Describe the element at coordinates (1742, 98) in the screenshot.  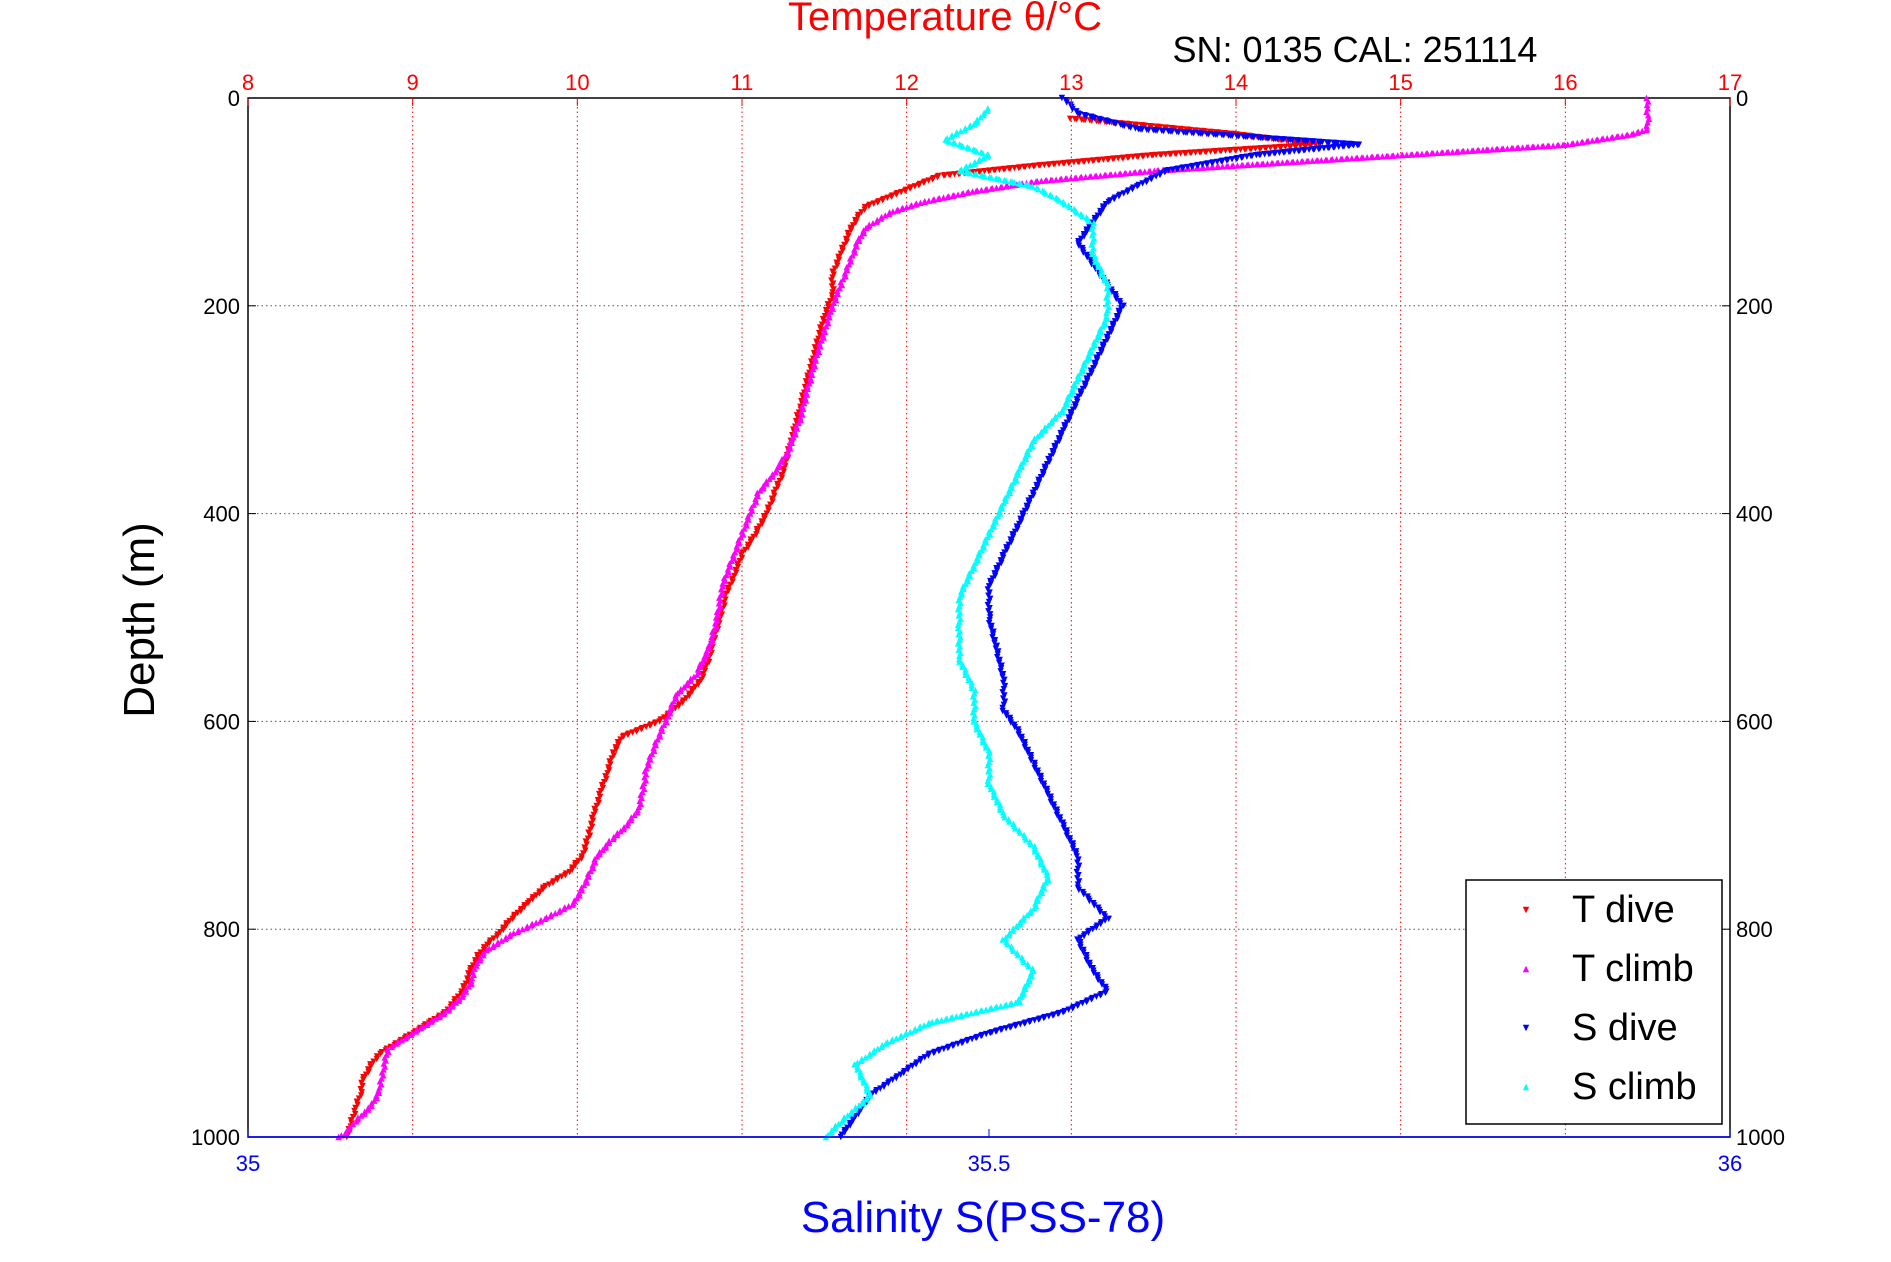
I see `tick-label-depth-right: 0` at that location.